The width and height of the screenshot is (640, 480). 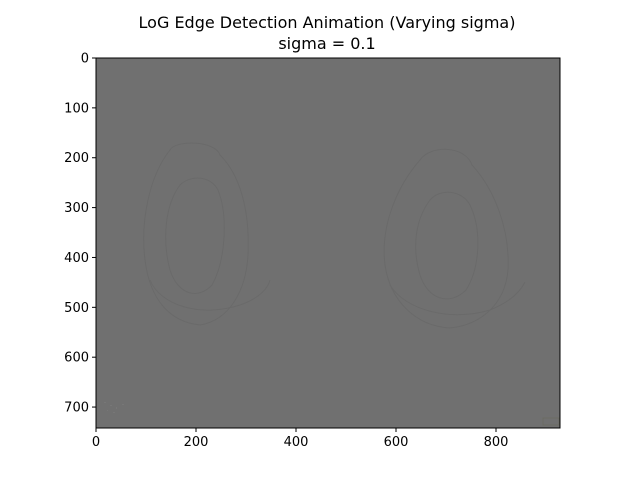 What do you see at coordinates (96, 442) in the screenshot?
I see `x-tick-label: 0` at bounding box center [96, 442].